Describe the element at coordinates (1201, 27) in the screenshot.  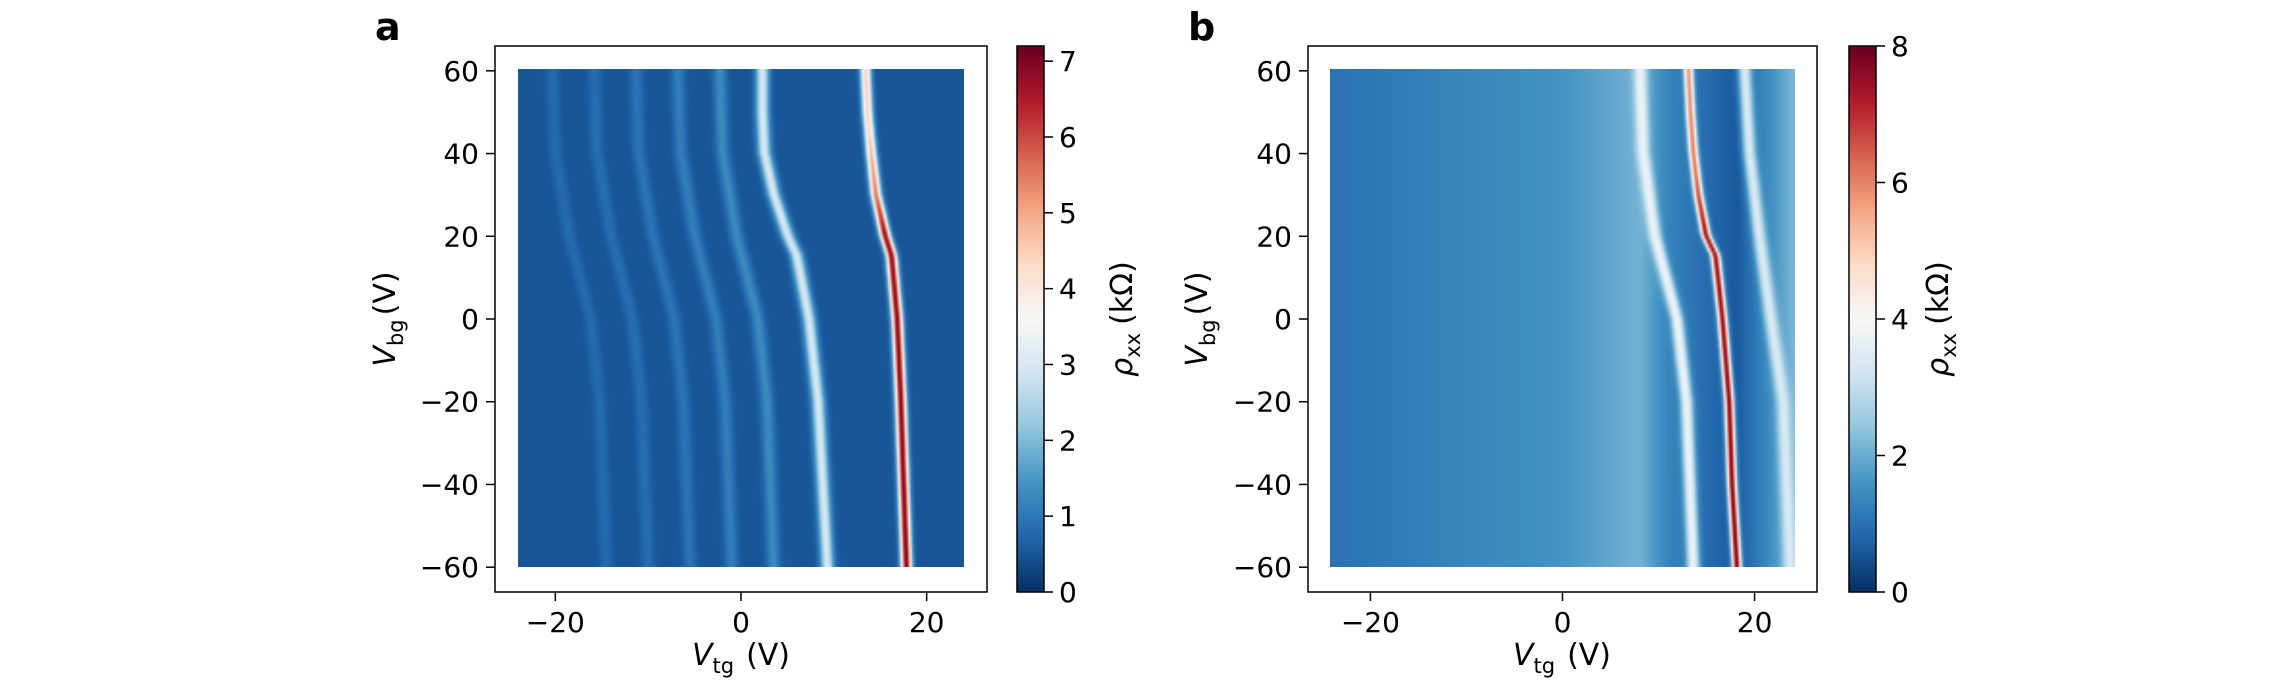
I see `panel-label-b: b` at that location.